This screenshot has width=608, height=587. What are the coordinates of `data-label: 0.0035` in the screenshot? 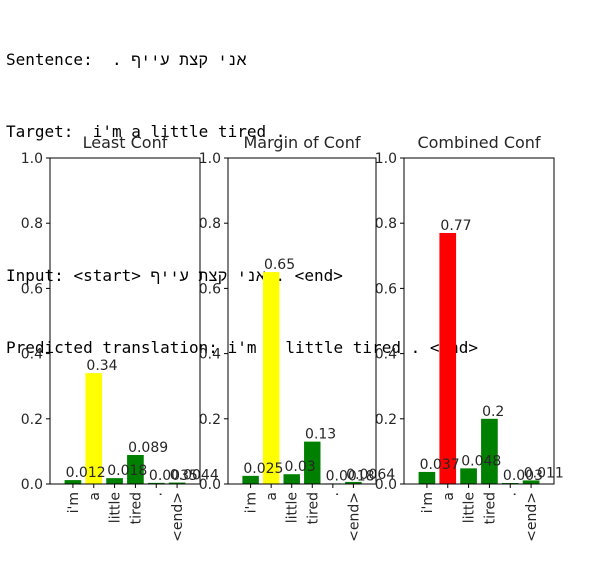 It's located at (173, 476).